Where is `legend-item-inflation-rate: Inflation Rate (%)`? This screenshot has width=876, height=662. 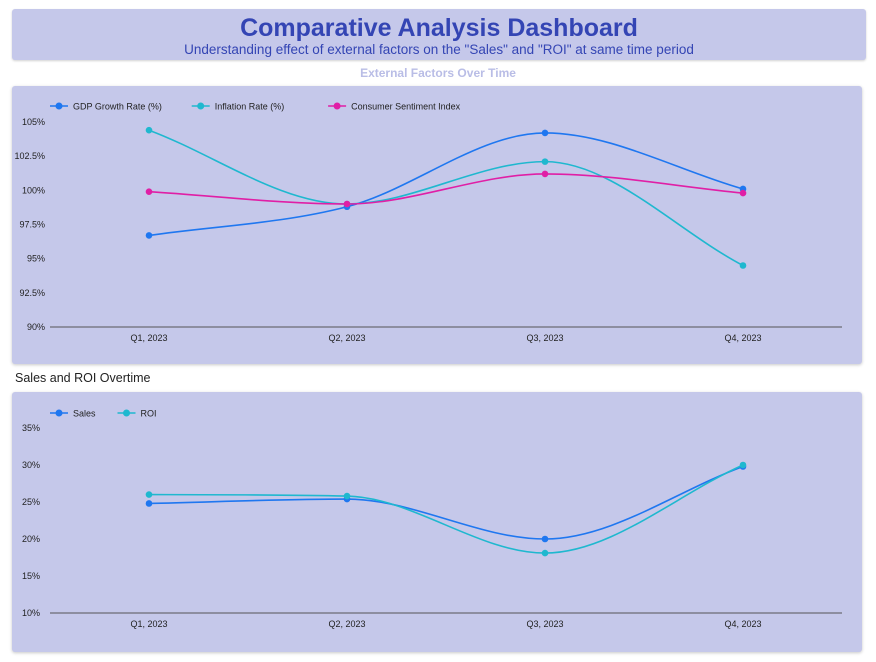 legend-item-inflation-rate: Inflation Rate (%) is located at coordinates (238, 107).